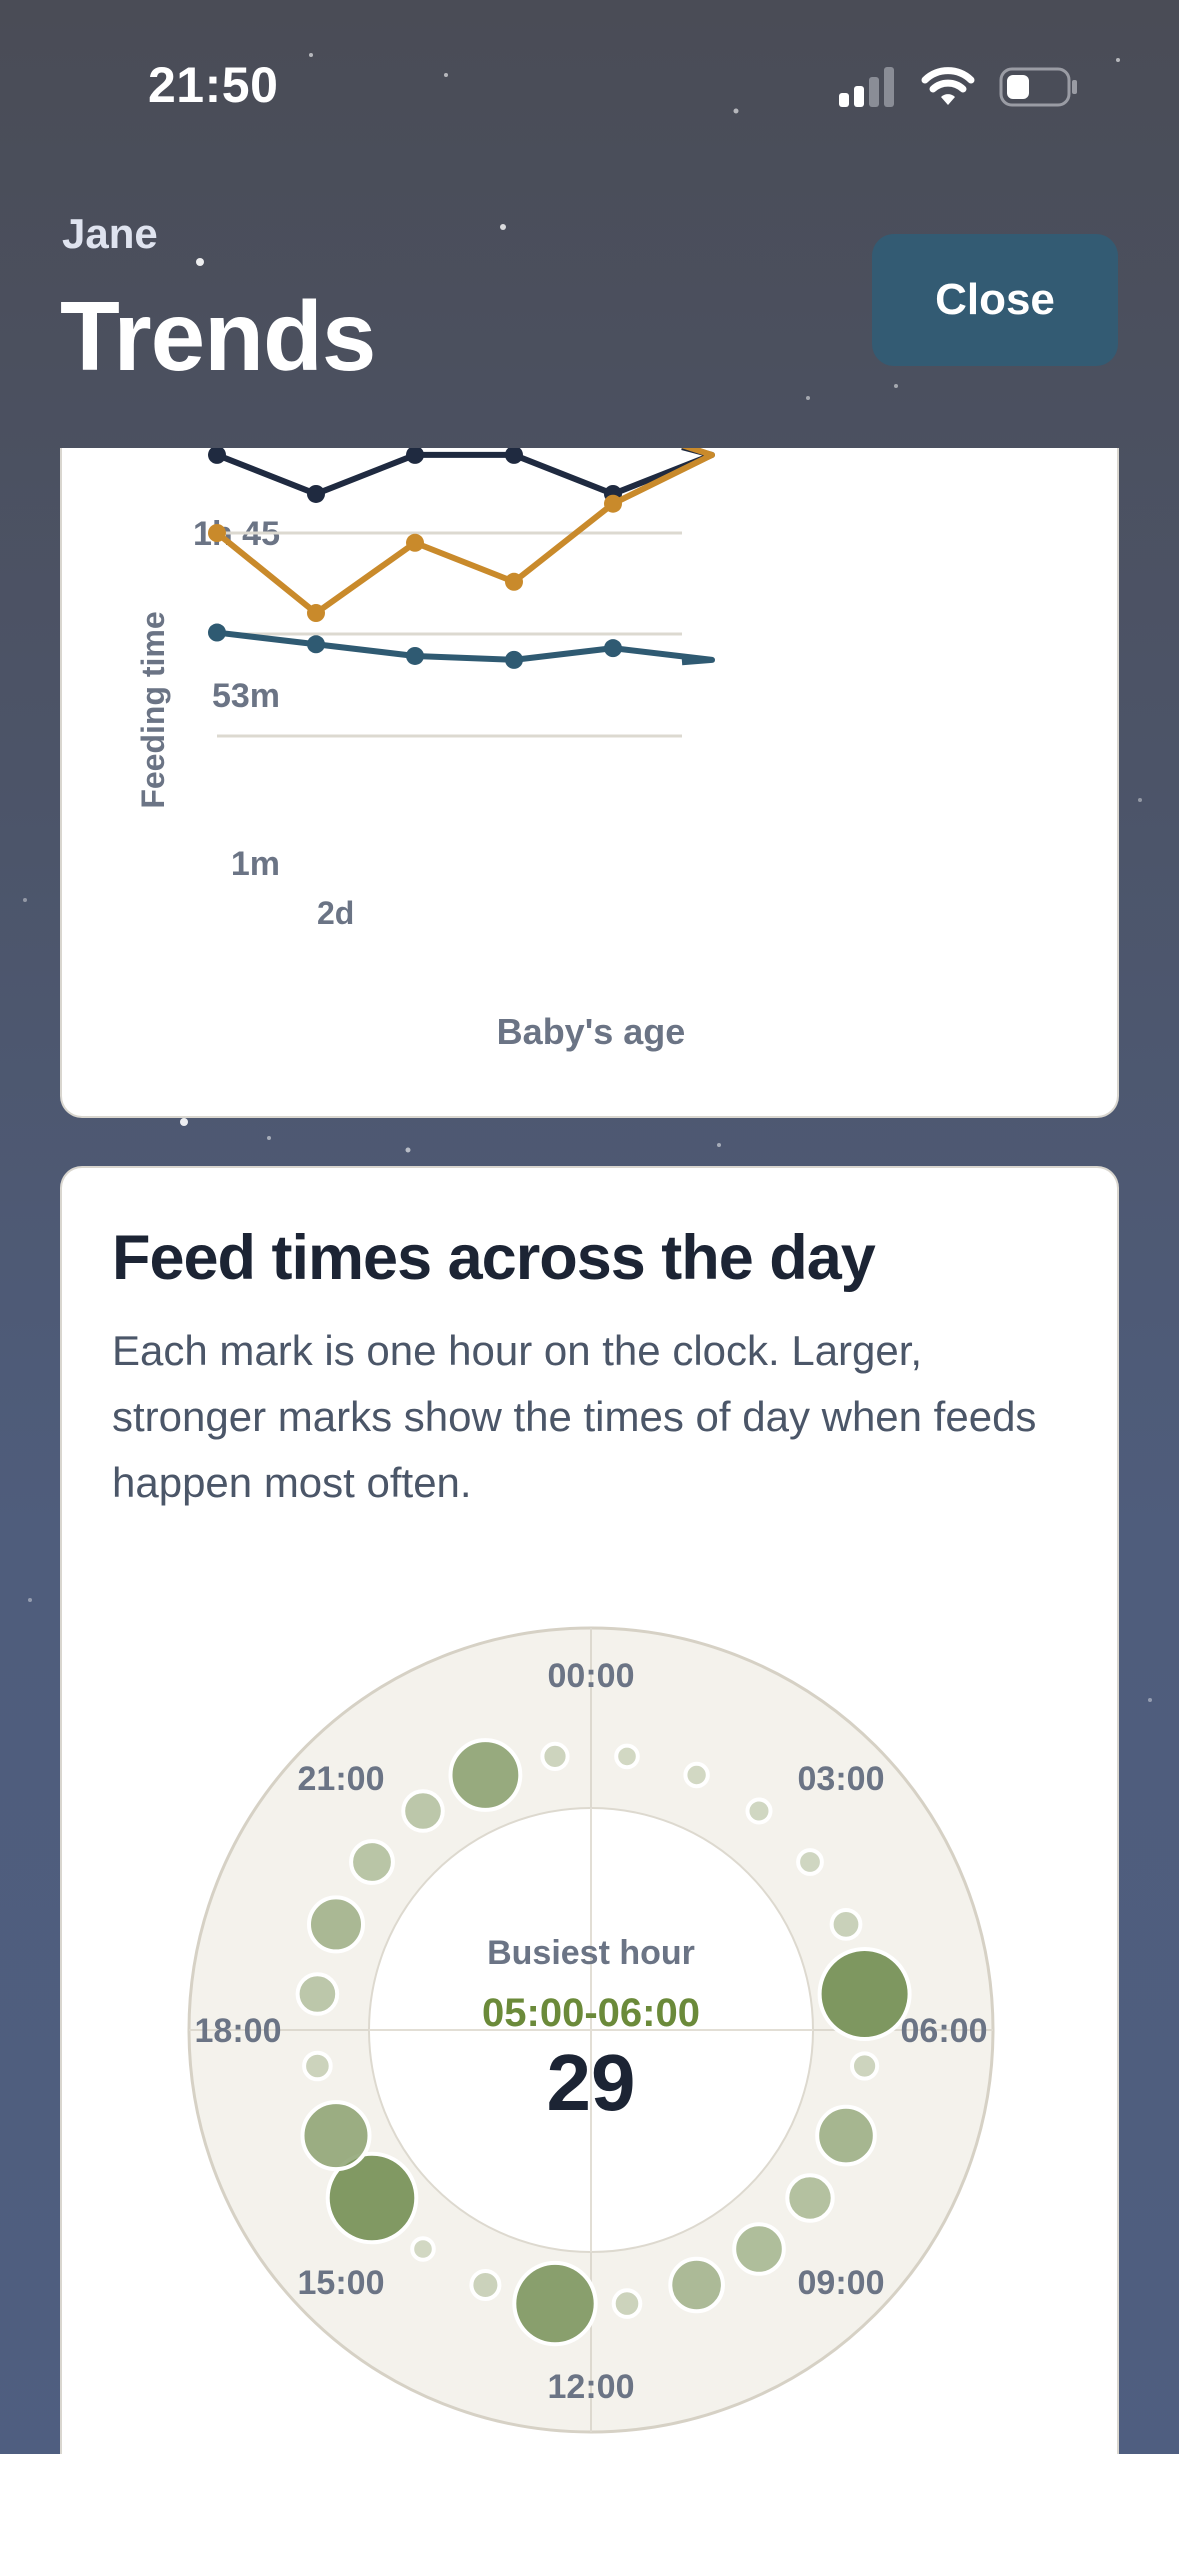 The width and height of the screenshot is (1179, 2556). I want to click on hour-label: 09:00, so click(841, 2283).